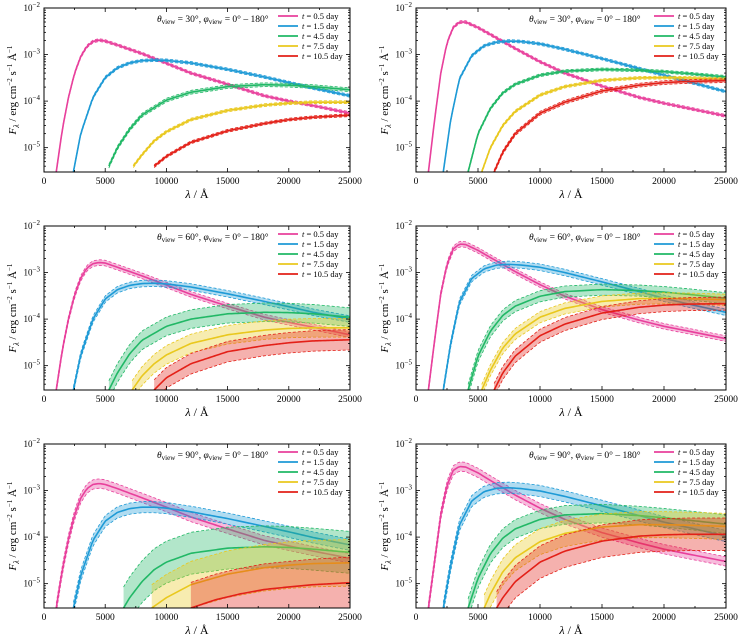 The height and width of the screenshot is (640, 744). What do you see at coordinates (213, 20) in the screenshot?
I see `view-angle-annotation: θview = 30°, φview = 0° – 180°` at bounding box center [213, 20].